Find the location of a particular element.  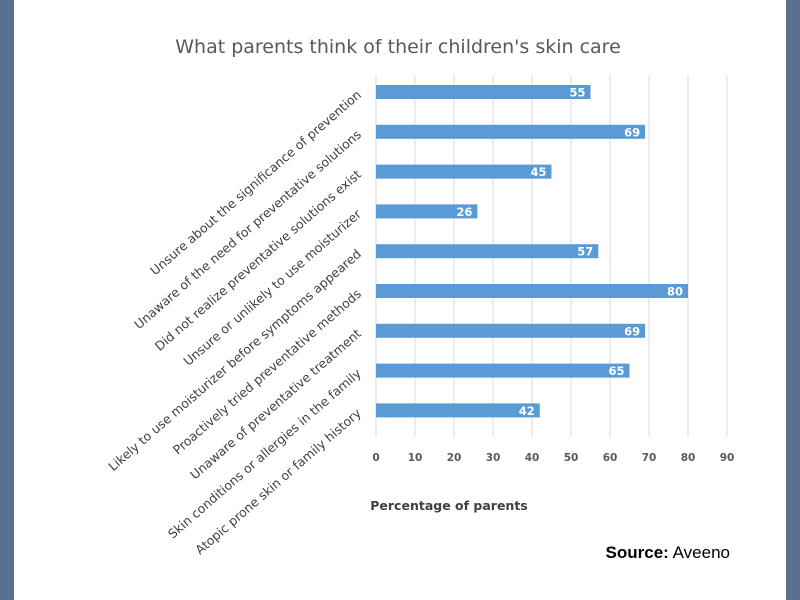

source-note: Source: Aveeno is located at coordinates (668, 553).